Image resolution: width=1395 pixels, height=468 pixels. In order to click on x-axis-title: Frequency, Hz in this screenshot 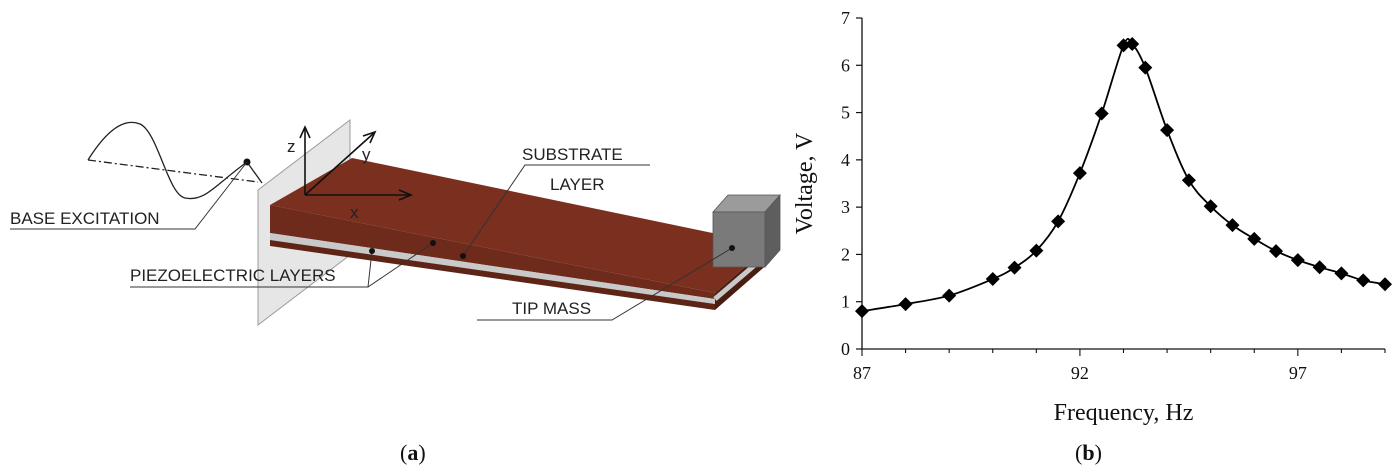, I will do `click(1124, 413)`.